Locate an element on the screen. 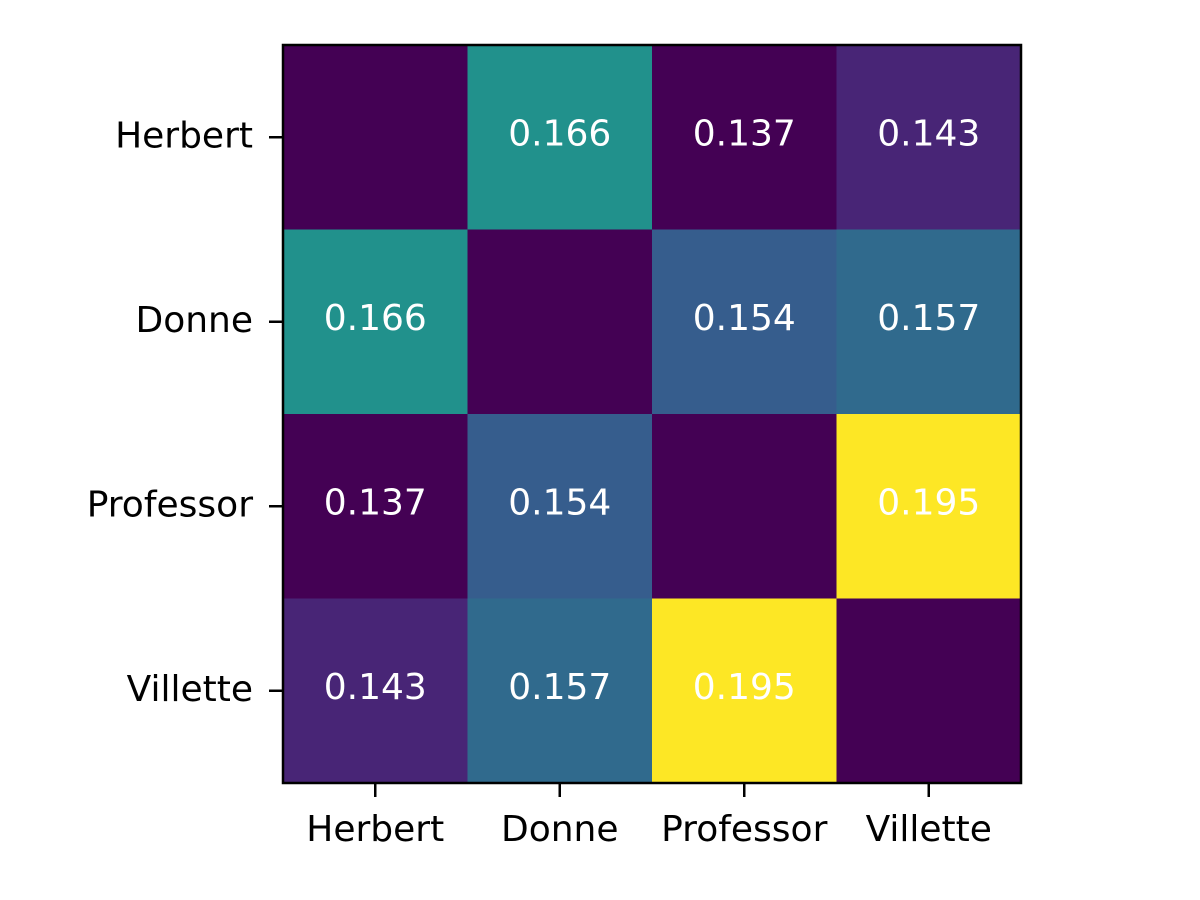 This screenshot has height=900, width=1200. x-axis: Herbert Donne Professor Villette is located at coordinates (649, 816).